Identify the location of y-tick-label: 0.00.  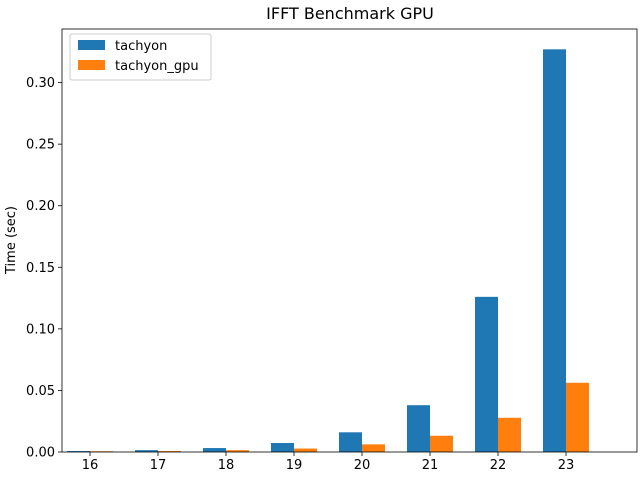
(40, 453).